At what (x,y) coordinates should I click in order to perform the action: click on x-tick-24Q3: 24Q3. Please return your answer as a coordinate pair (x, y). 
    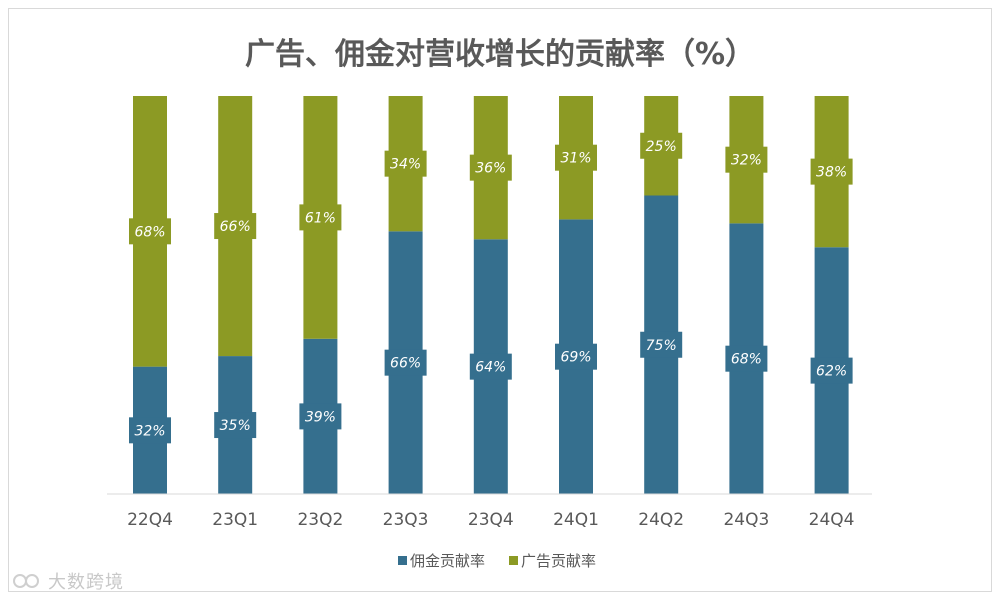
    Looking at the image, I should click on (746, 520).